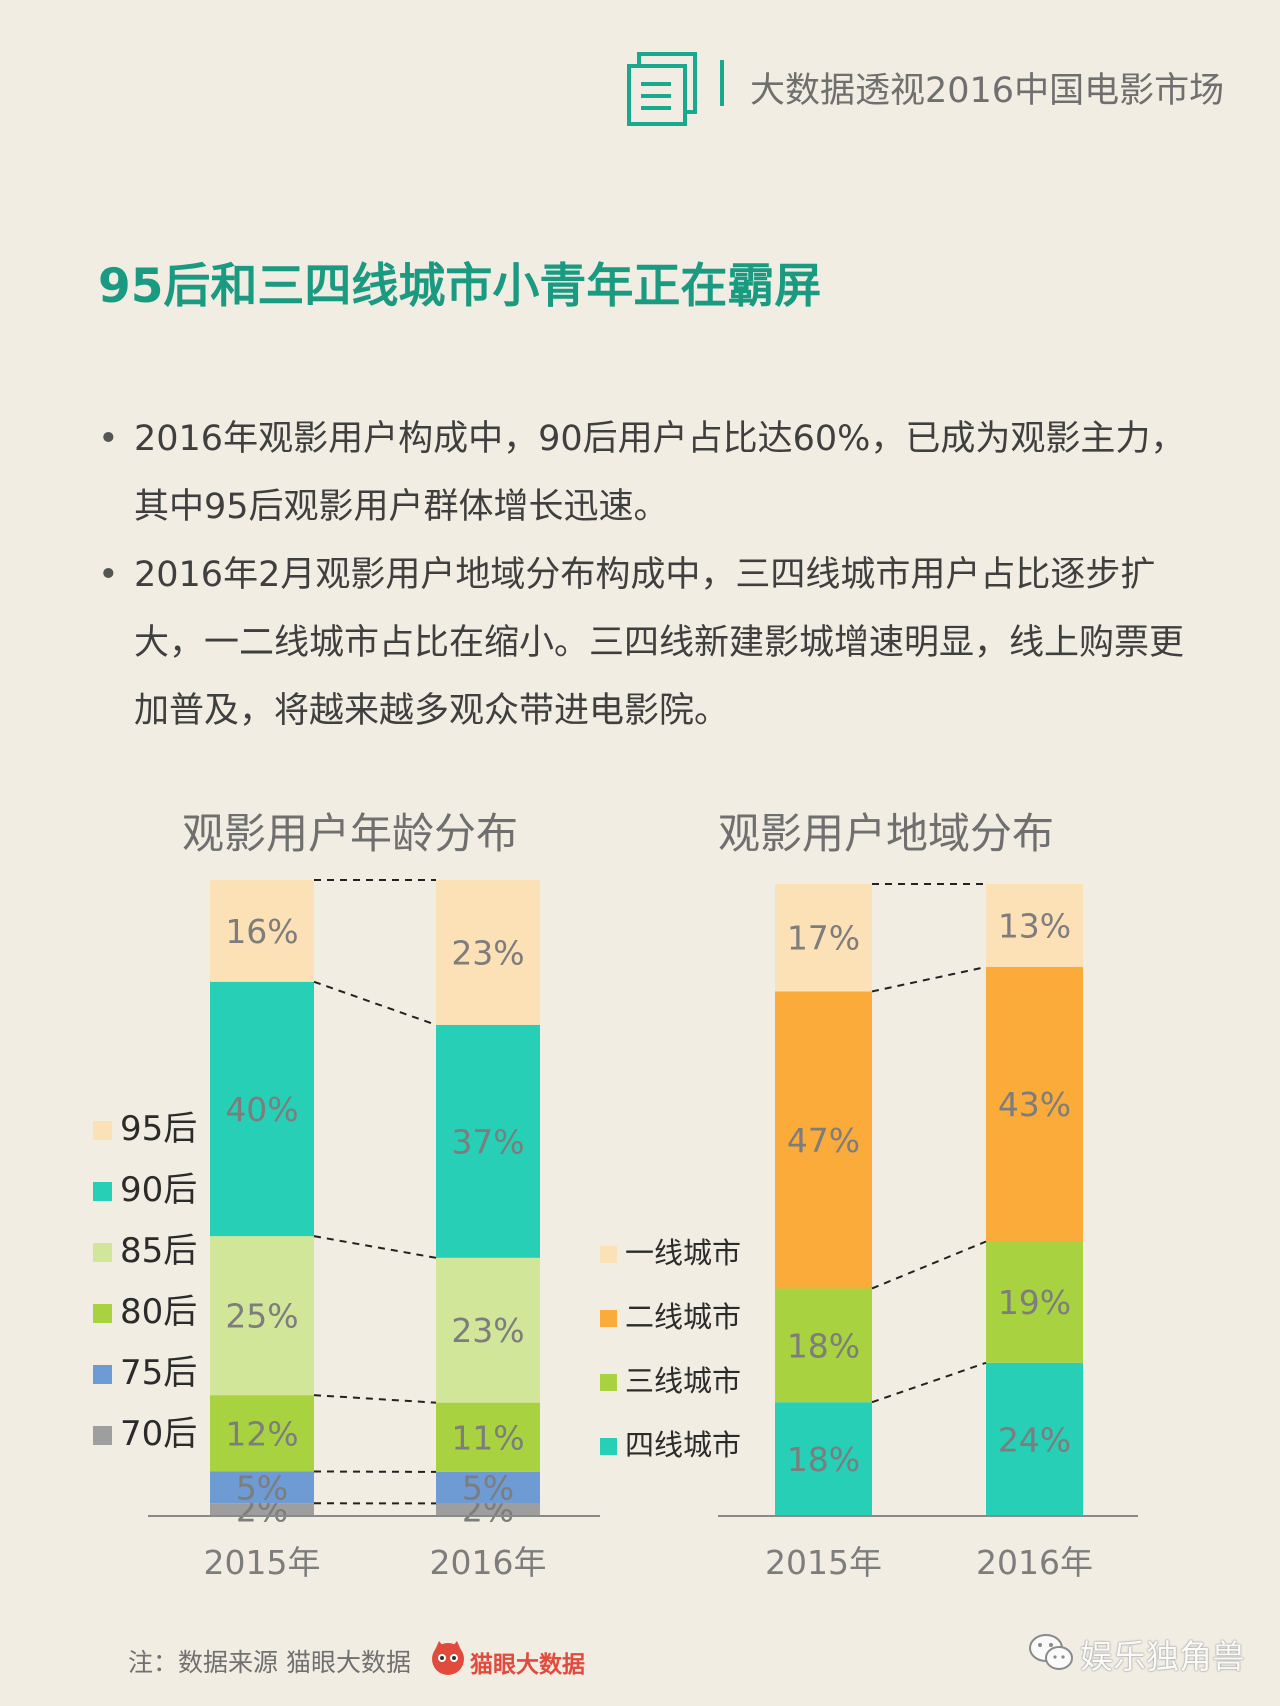 The height and width of the screenshot is (1706, 1280). What do you see at coordinates (448, 1658) in the screenshot?
I see `cat-logo-icon` at bounding box center [448, 1658].